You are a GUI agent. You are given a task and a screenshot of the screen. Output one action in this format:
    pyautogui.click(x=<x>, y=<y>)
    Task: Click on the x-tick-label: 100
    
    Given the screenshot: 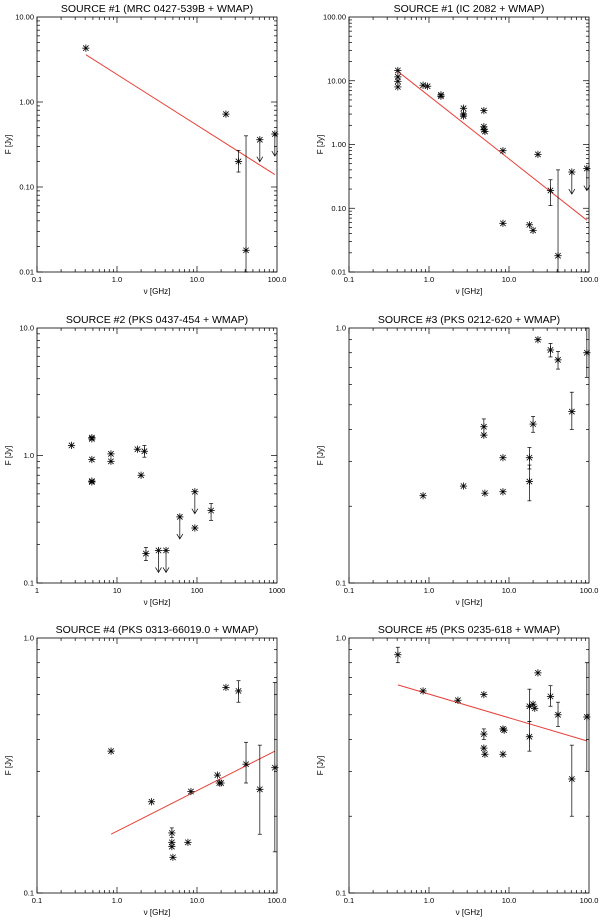 What is the action you would take?
    pyautogui.click(x=197, y=590)
    